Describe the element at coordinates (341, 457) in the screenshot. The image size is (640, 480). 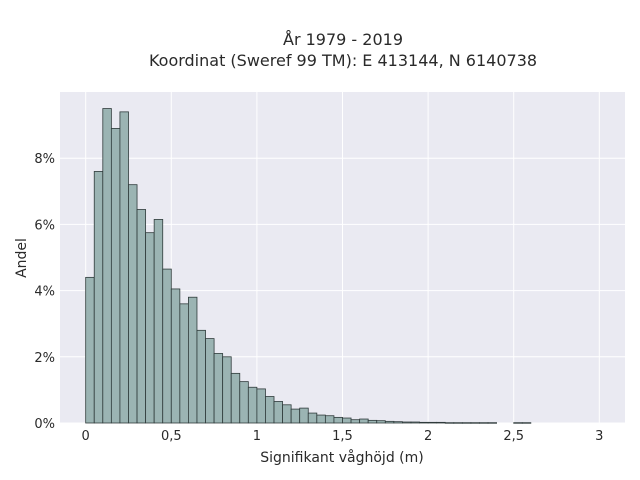
I see `x-axis-label: Signifikant våghöjd (m)` at that location.